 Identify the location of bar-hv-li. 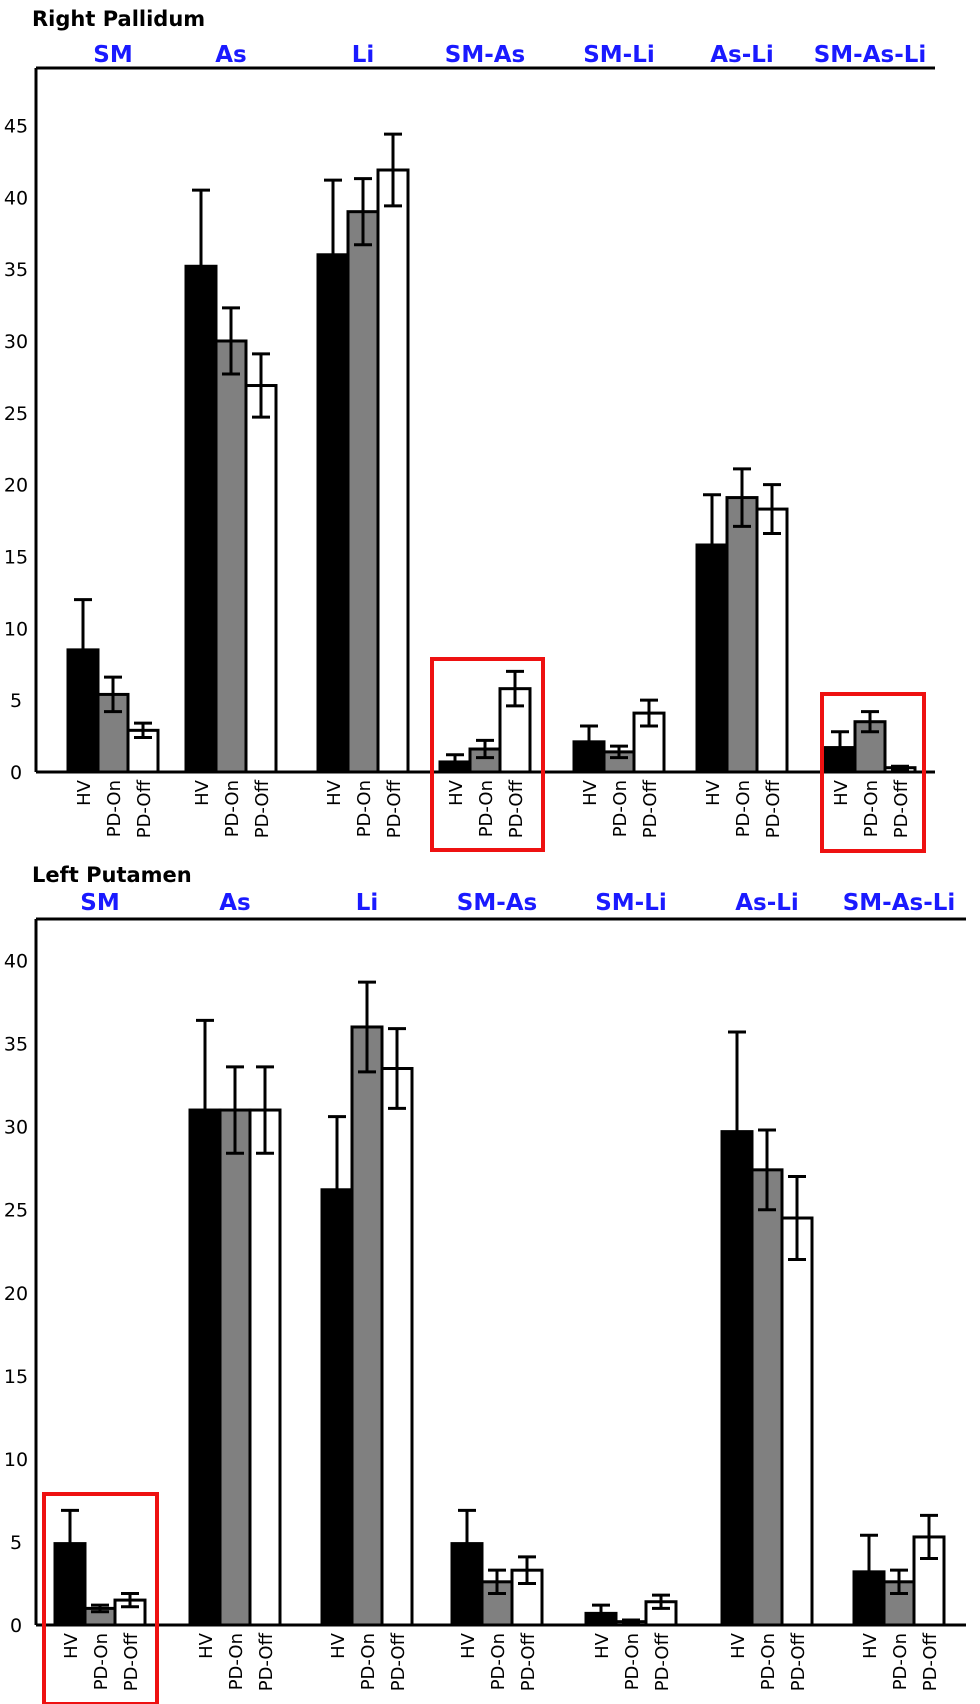
(333, 513).